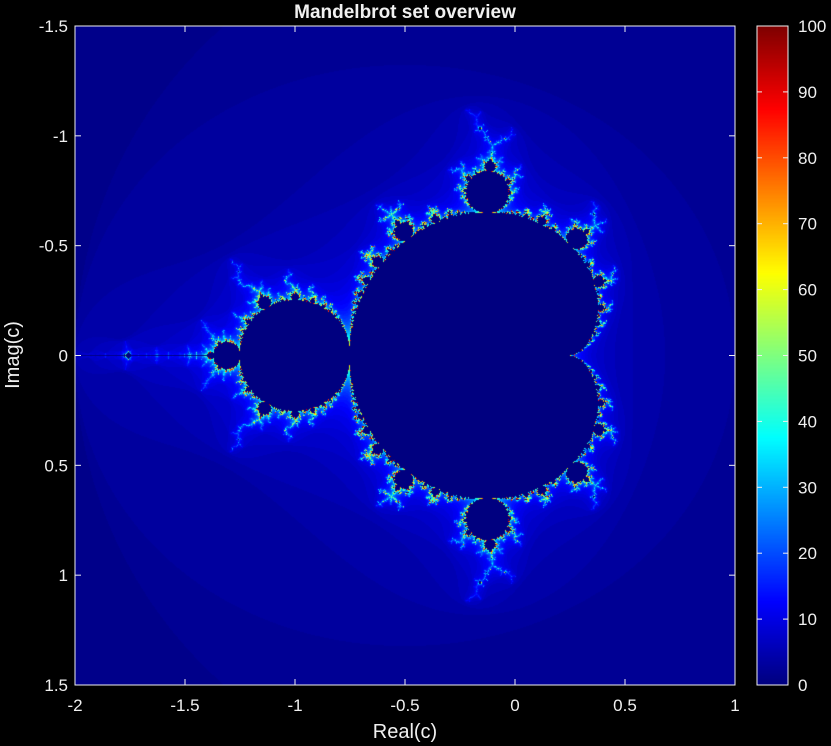 The image size is (831, 746). Describe the element at coordinates (74, 705) in the screenshot. I see `x-tick-label: -2` at that location.